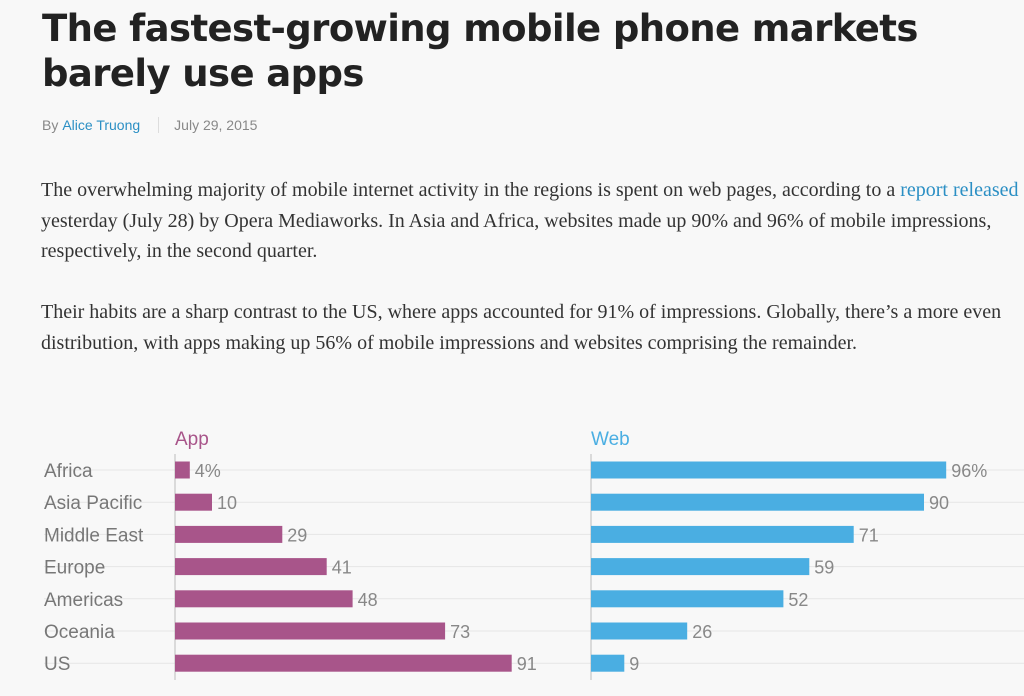 Image resolution: width=1024 pixels, height=696 pixels. I want to click on byline: By Alice Truong July 29, 2015, so click(149, 125).